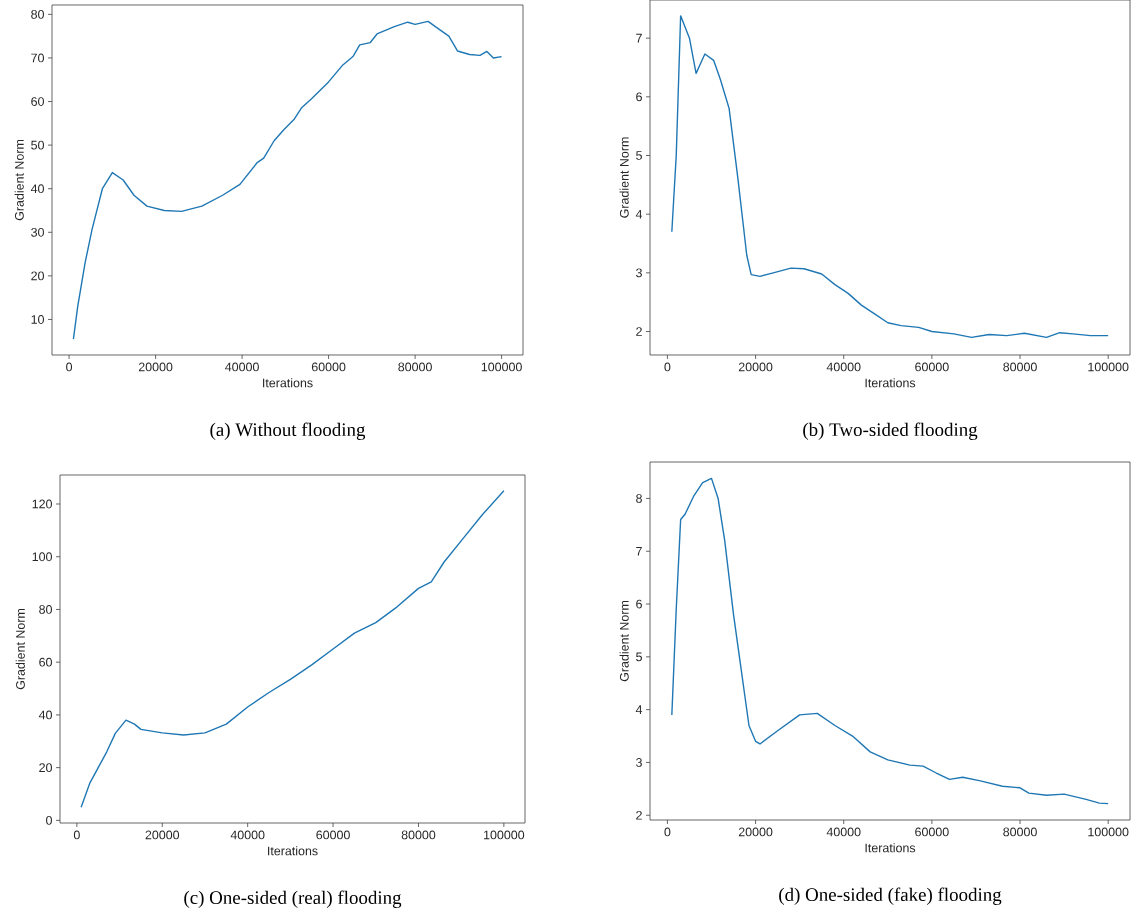  I want to click on y-tick-label: 120, so click(42, 504).